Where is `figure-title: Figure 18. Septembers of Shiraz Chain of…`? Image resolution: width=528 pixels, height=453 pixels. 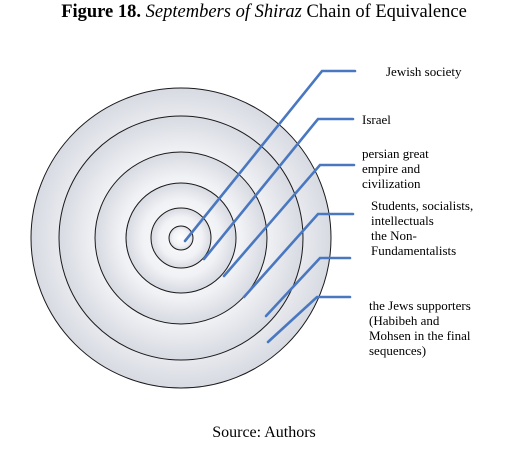
figure-title: Figure 18. Septembers of Shiraz Chain of… is located at coordinates (264, 12).